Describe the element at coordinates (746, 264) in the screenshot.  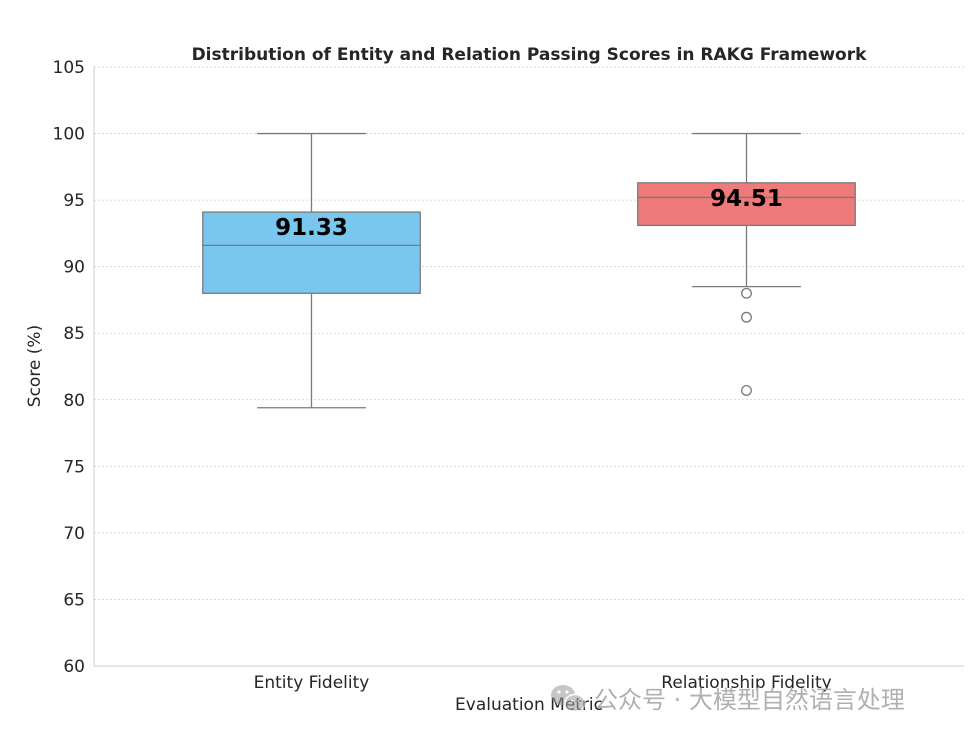
I see `box-group: 94.51` at that location.